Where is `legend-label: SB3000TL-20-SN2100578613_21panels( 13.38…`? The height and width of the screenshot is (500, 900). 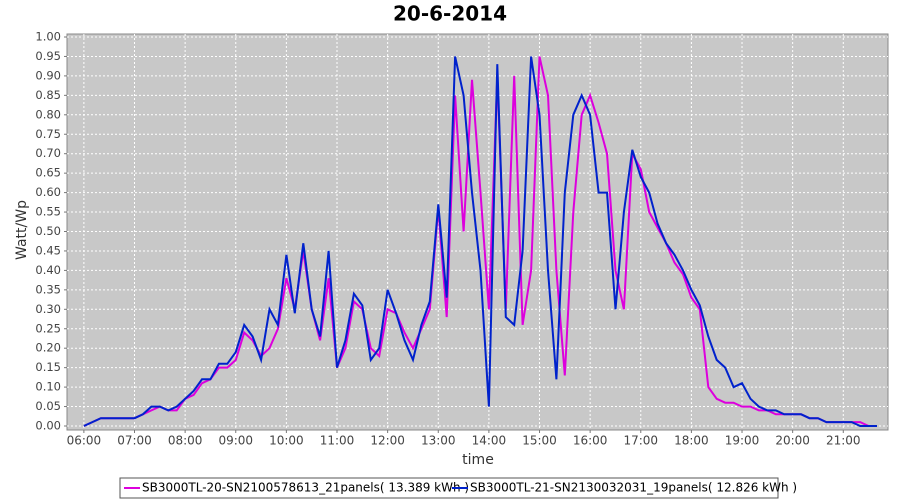
legend-label: SB3000TL-20-SN2100578613_21panels( 13.38… is located at coordinates (305, 488).